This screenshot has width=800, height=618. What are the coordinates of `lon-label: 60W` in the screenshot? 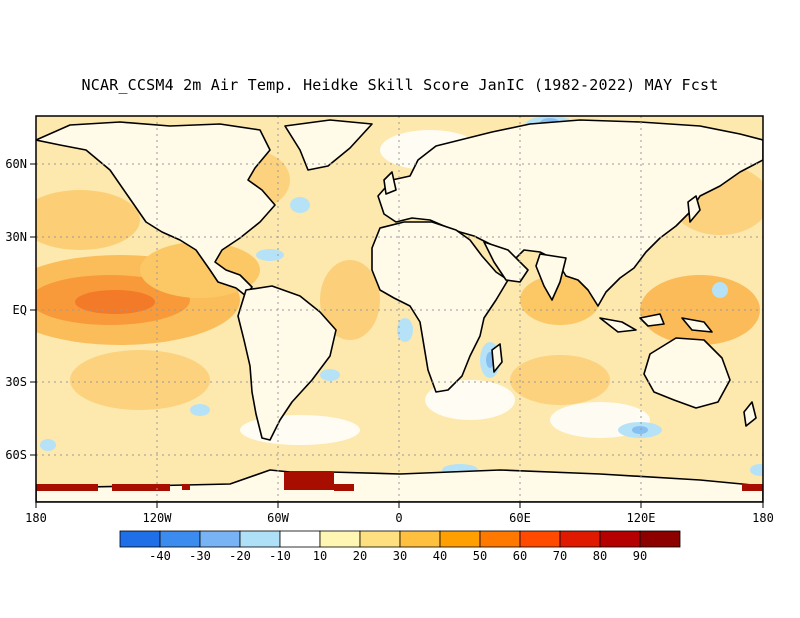 It's located at (278, 518).